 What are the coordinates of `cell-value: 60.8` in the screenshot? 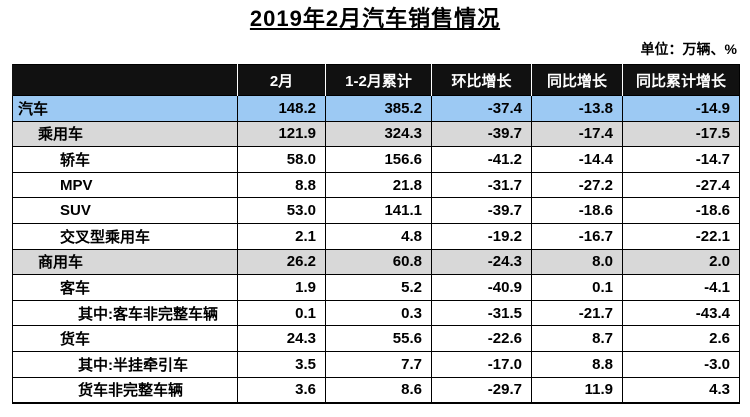 It's located at (378, 262).